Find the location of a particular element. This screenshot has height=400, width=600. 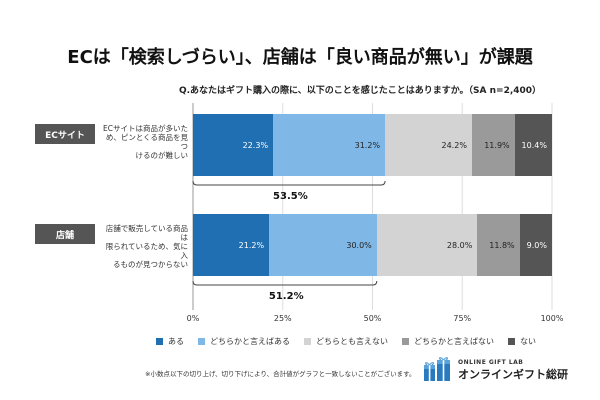

legend-item: どちらかと言えばある is located at coordinates (244, 341).